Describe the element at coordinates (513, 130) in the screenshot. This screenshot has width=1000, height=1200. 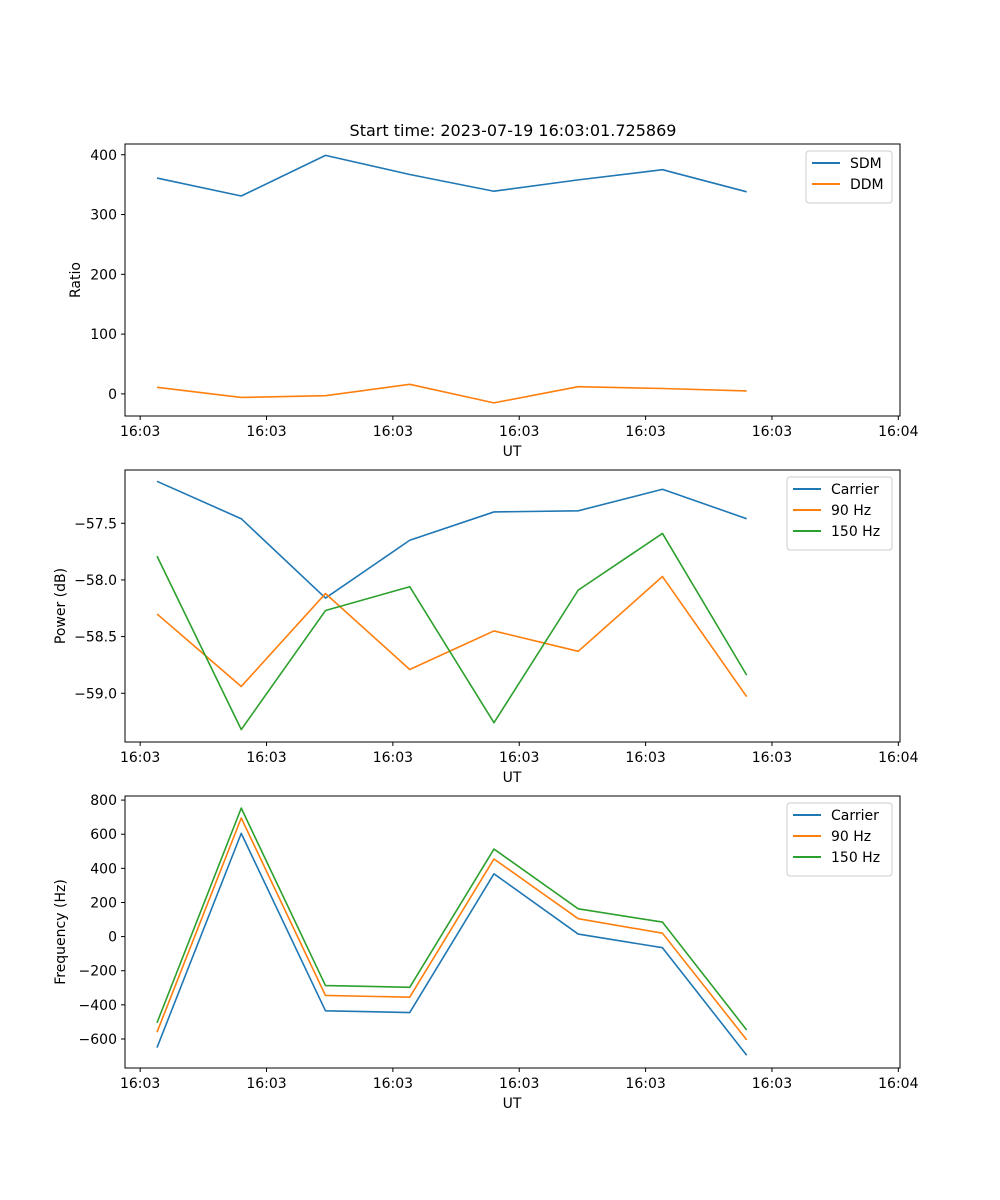
I see `chart-title: Start time: 2023-07-19 16:03:01.725869` at that location.